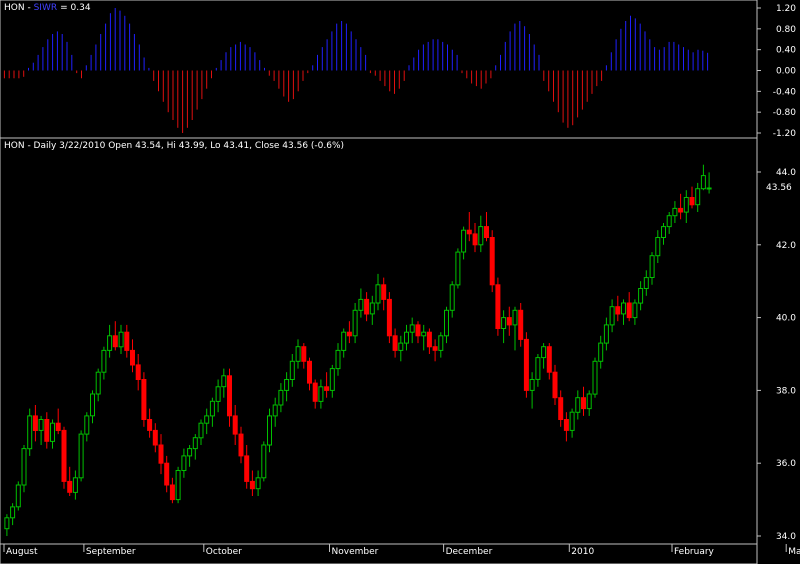 The image size is (800, 564). What do you see at coordinates (786, 391) in the screenshot?
I see `price-y-tick-label: 38.0` at bounding box center [786, 391].